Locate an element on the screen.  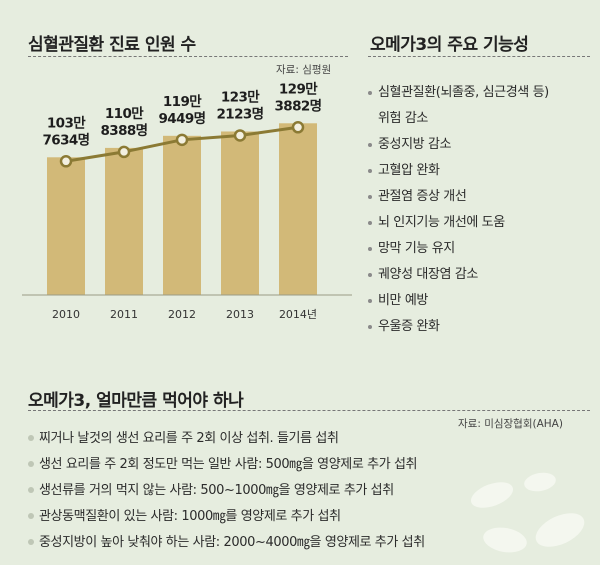
x-tick-label: 2012 is located at coordinates (182, 314).